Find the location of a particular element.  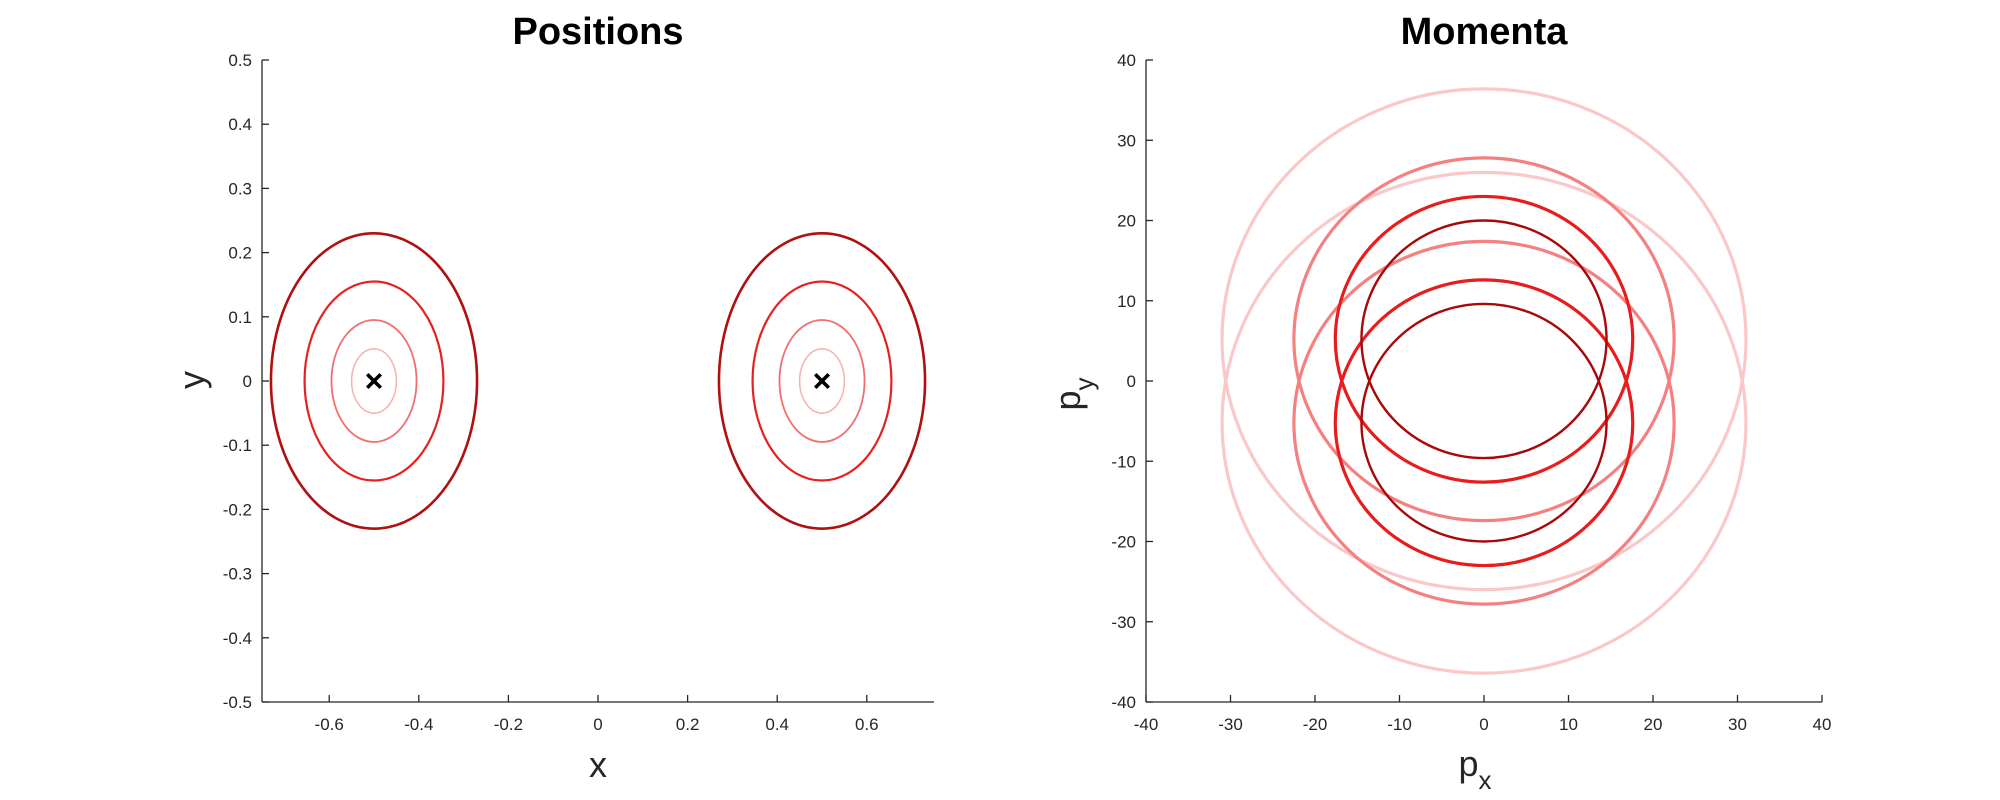

positions-y-tick-label: 0.3 is located at coordinates (240, 188).